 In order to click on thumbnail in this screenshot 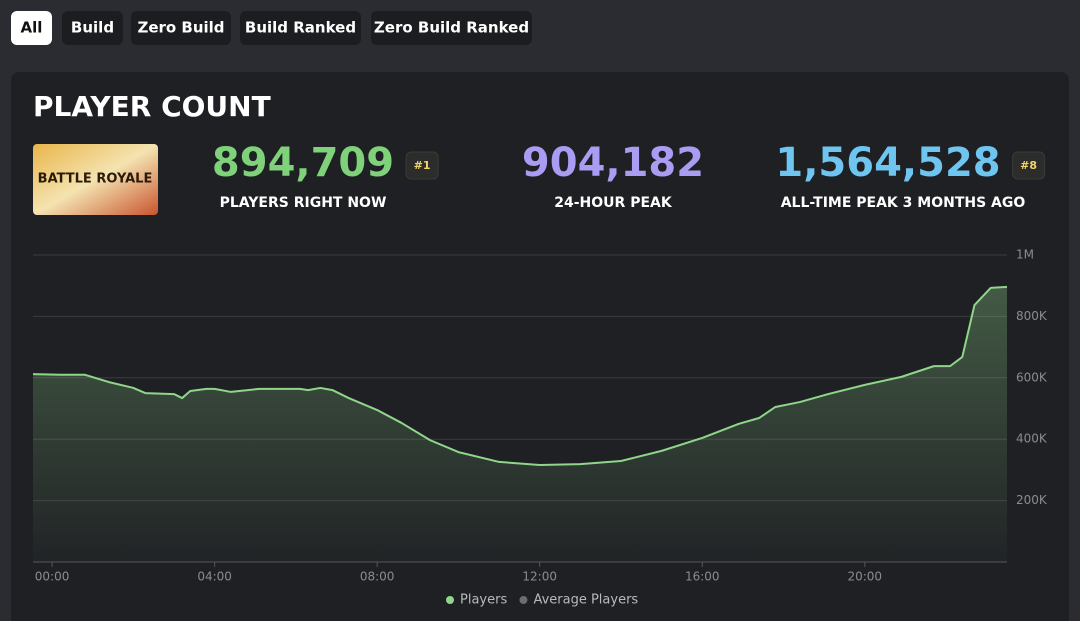, I will do `click(95, 179)`.